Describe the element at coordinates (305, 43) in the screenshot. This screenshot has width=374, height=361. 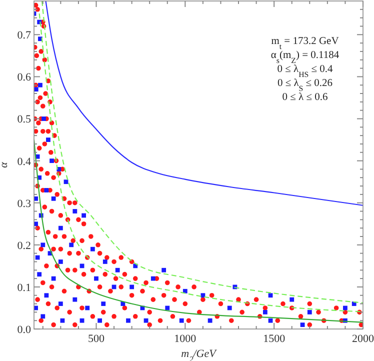
I see `annotation: m$_{t}$ = 173.2 GeV` at that location.